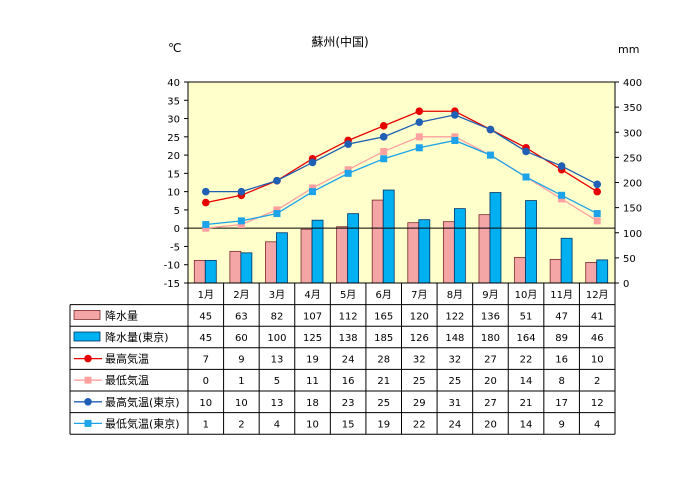  What do you see at coordinates (177, 229) in the screenshot?
I see `left-tick-label: 0` at bounding box center [177, 229].